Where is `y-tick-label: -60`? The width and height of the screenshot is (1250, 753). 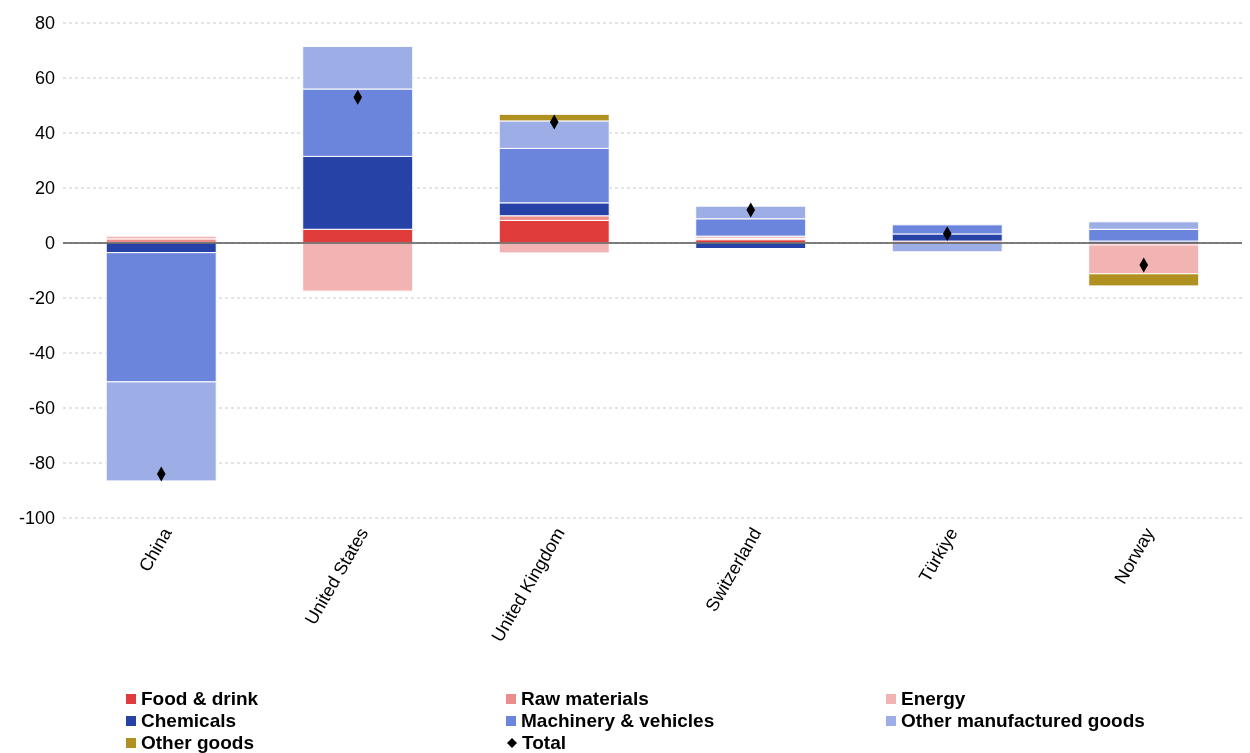
y-tick-label: -60 is located at coordinates (41, 408).